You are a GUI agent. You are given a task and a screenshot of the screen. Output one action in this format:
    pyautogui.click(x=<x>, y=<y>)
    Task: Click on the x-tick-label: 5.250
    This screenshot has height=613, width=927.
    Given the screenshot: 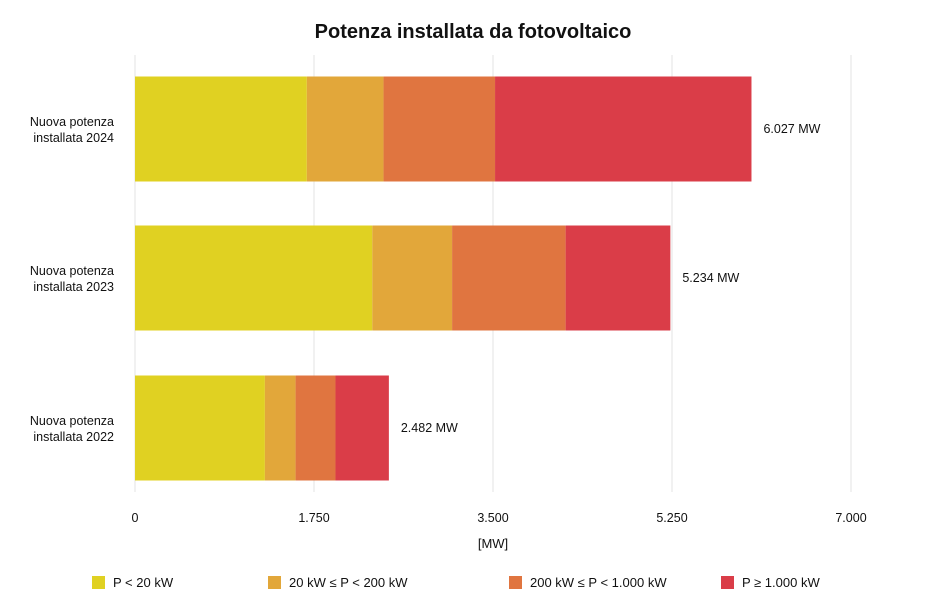 What is the action you would take?
    pyautogui.click(x=671, y=518)
    